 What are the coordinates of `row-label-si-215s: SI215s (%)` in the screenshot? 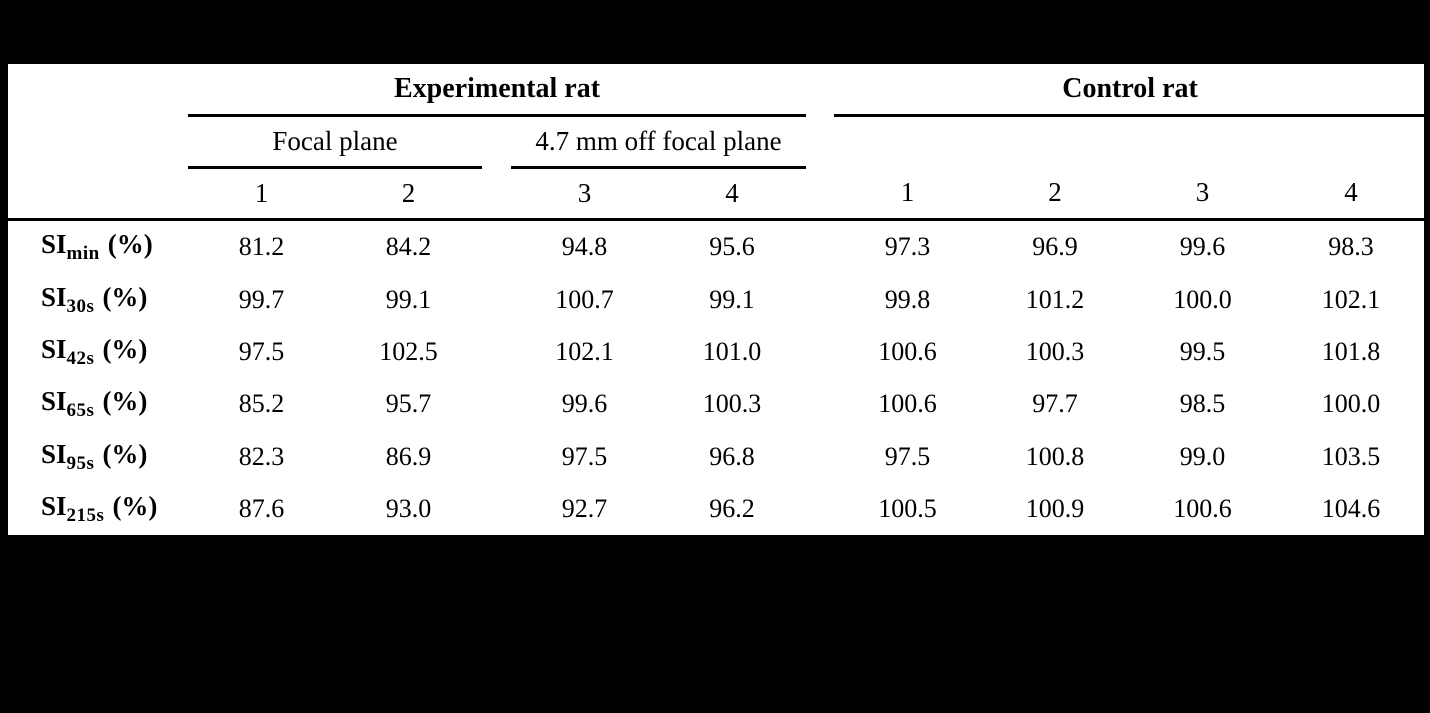 It's located at (98, 509).